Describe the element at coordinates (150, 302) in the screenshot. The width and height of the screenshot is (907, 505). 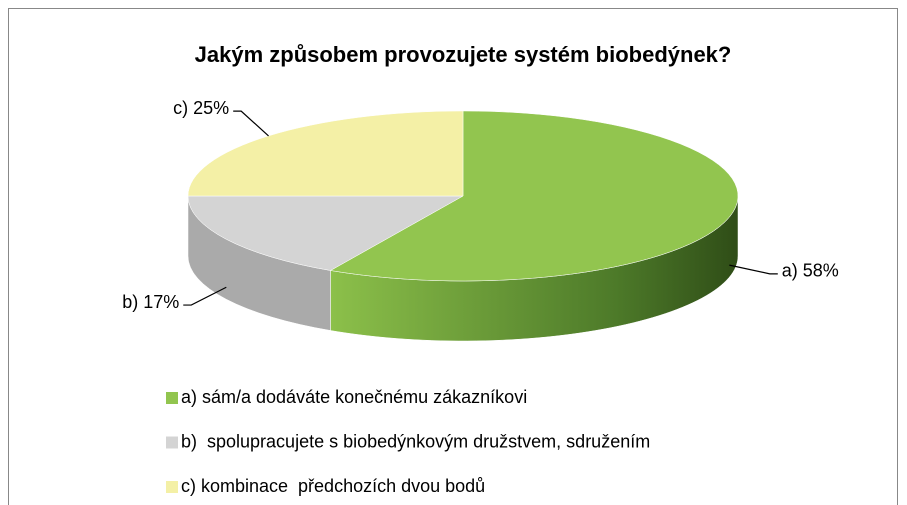
I see `data-label: b) 17%` at that location.